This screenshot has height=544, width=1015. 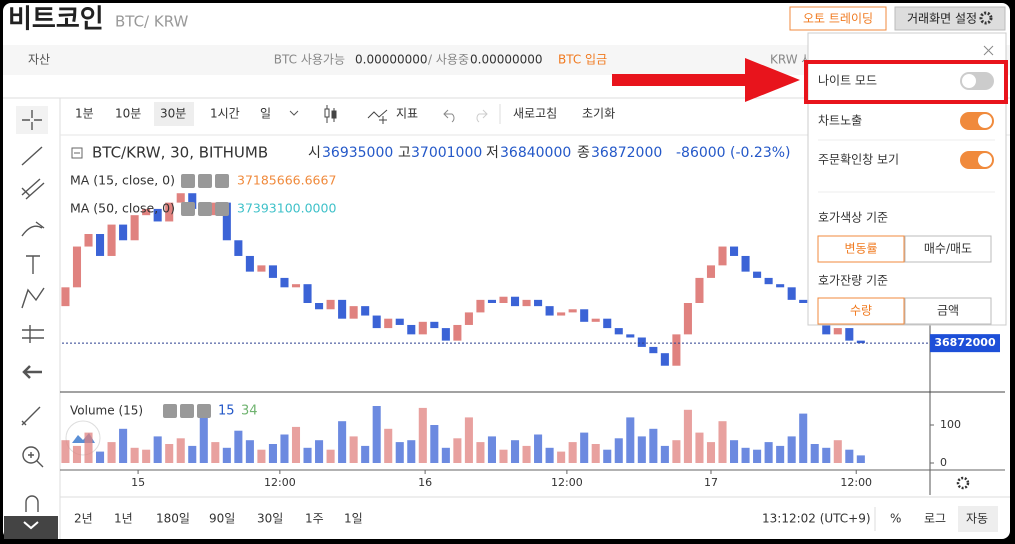 What do you see at coordinates (583, 153) in the screenshot?
I see `close-label: 종` at bounding box center [583, 153].